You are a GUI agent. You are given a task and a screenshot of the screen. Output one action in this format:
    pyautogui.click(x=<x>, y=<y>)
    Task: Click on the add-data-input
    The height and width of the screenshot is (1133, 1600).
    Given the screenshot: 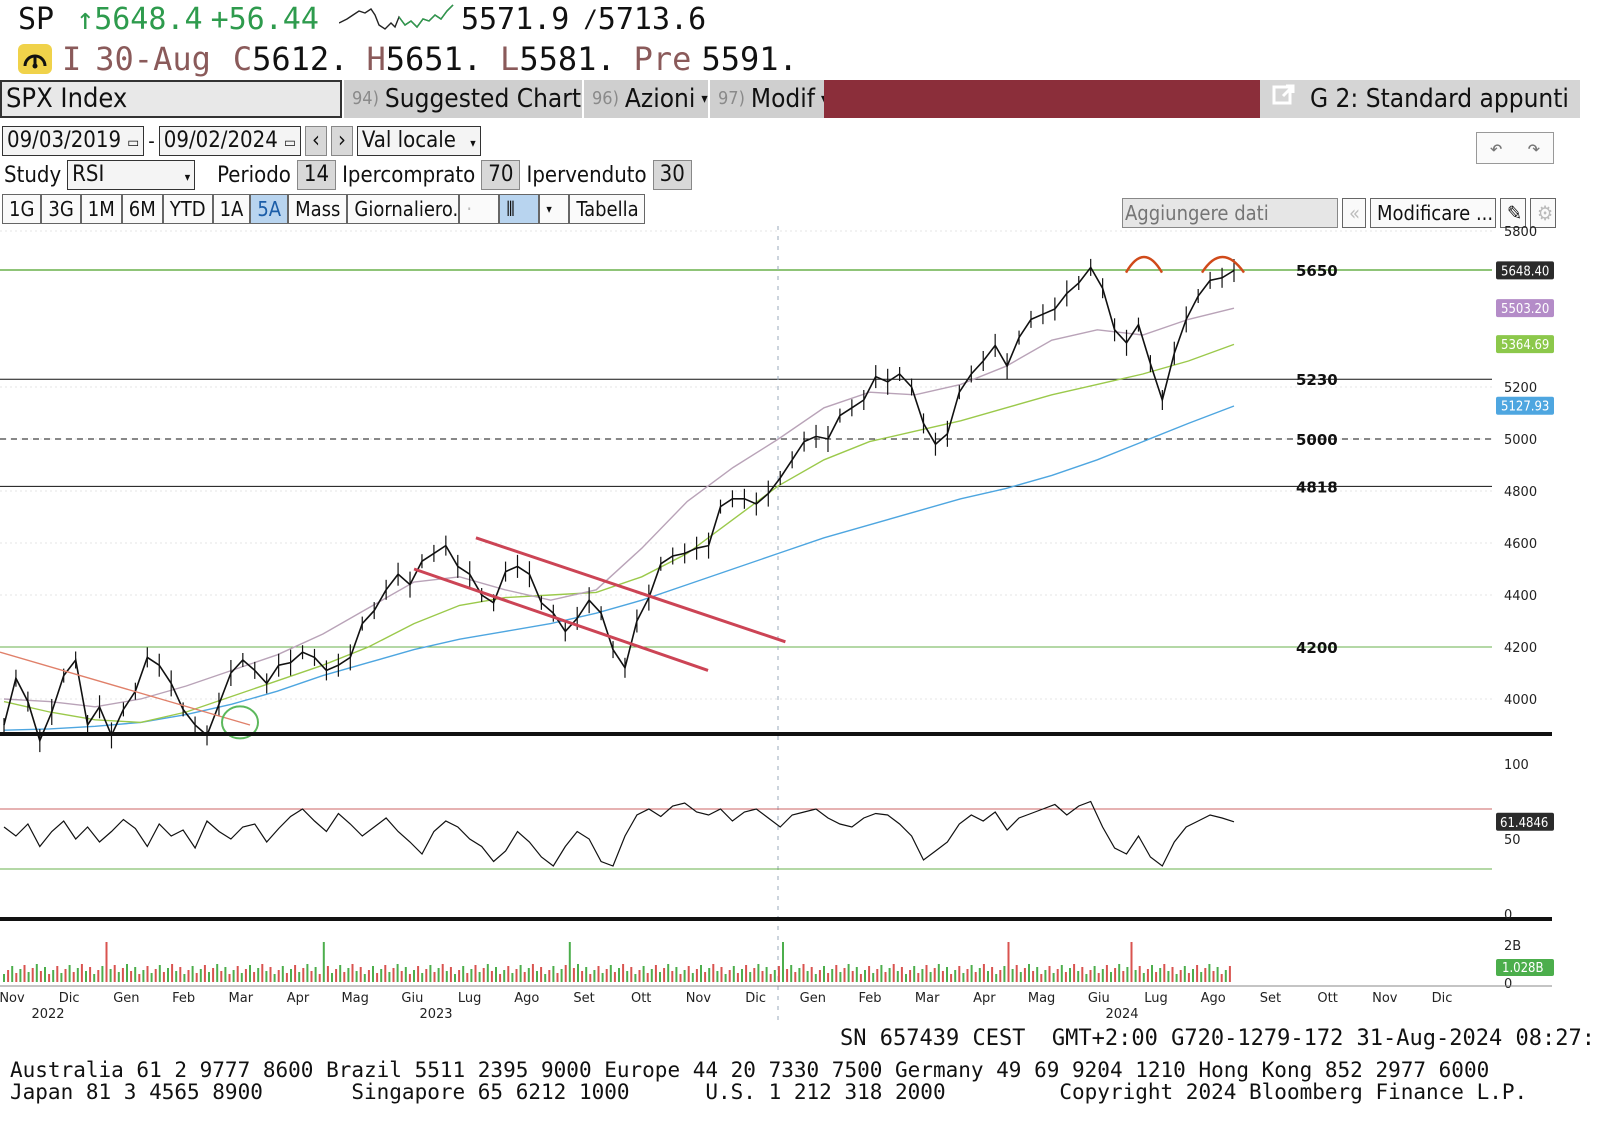 What is the action you would take?
    pyautogui.click(x=1230, y=213)
    